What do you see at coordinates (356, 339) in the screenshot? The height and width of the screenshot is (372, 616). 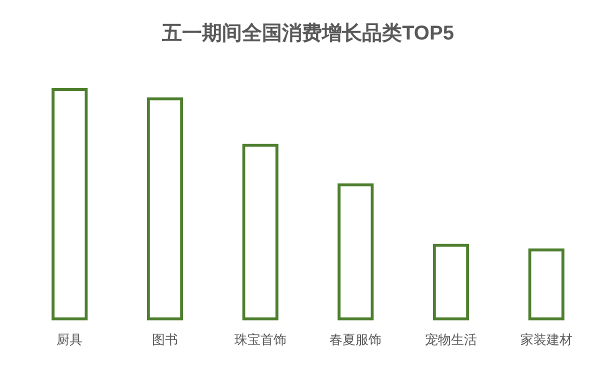 I see `x-tick-label: 春夏服饰` at bounding box center [356, 339].